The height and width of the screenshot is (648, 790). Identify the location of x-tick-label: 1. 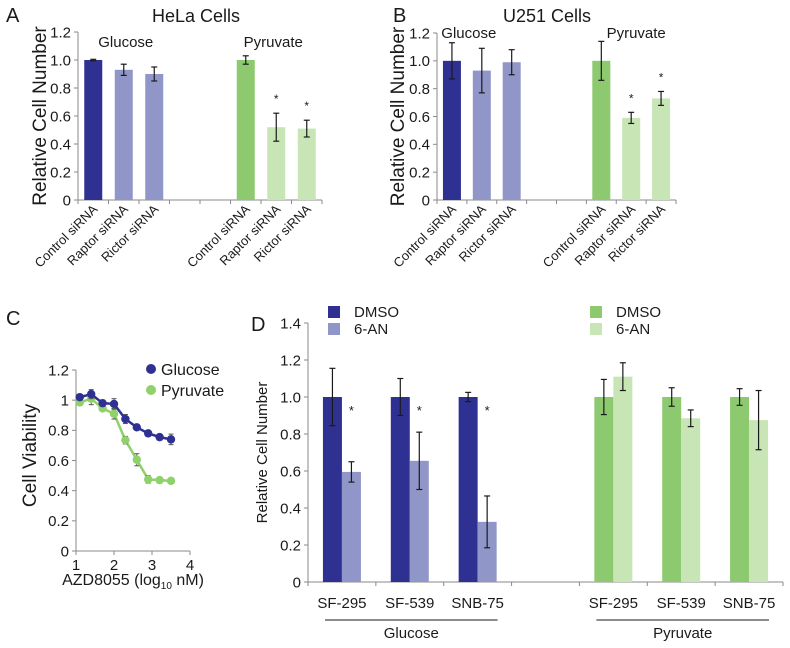
(76, 565).